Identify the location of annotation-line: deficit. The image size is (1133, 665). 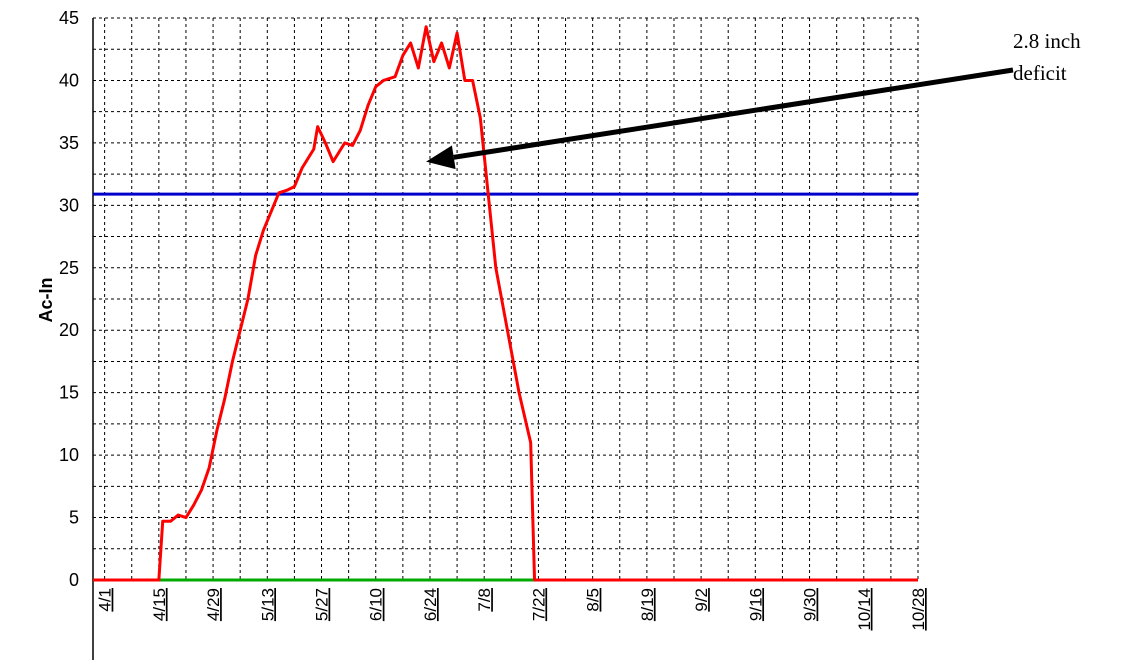
(1040, 73).